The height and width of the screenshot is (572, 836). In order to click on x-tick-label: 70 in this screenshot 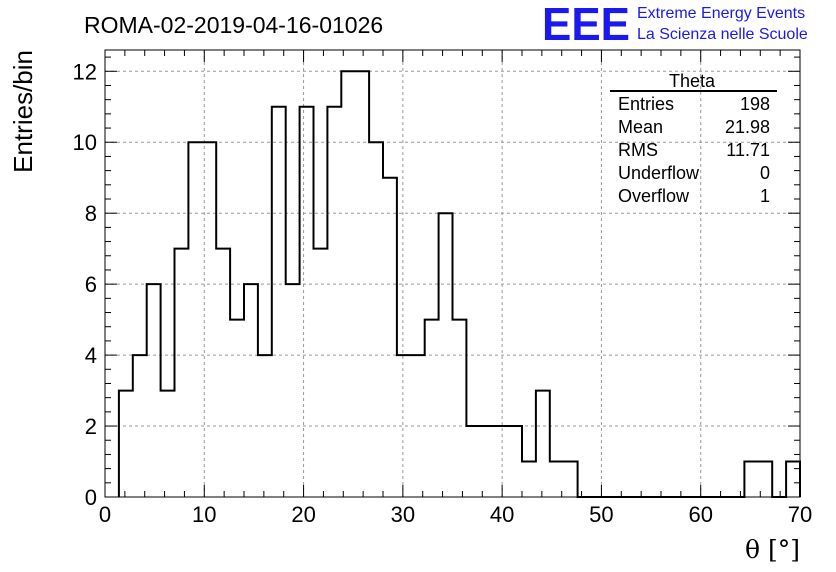, I will do `click(800, 514)`.